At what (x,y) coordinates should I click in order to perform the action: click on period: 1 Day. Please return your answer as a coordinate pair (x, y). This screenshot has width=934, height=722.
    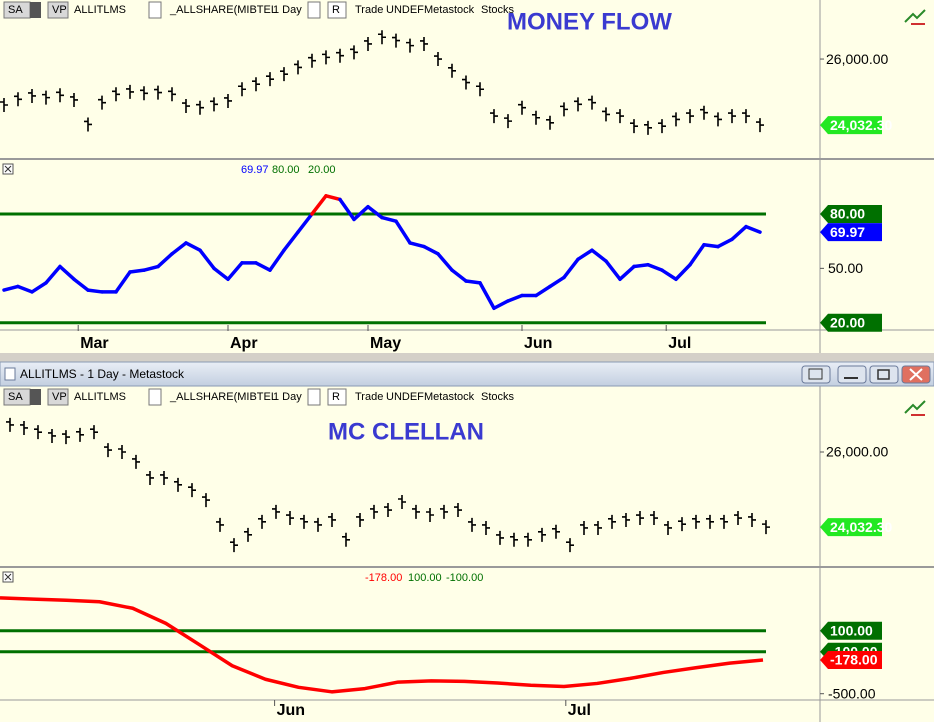
    Looking at the image, I should click on (287, 397).